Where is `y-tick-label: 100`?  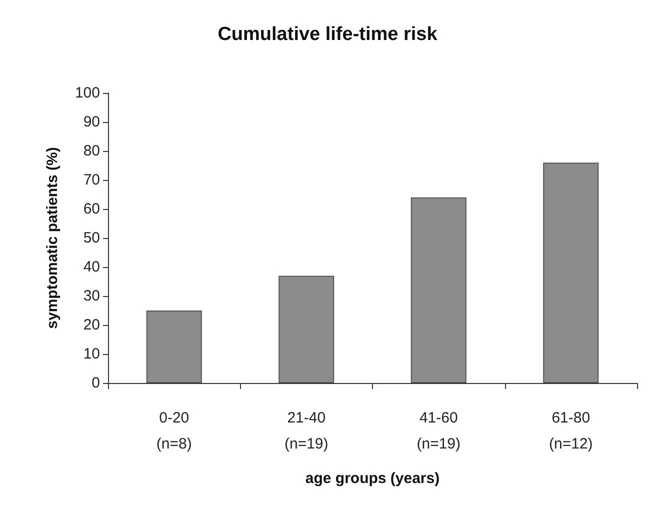
y-tick-label: 100 is located at coordinates (87, 93).